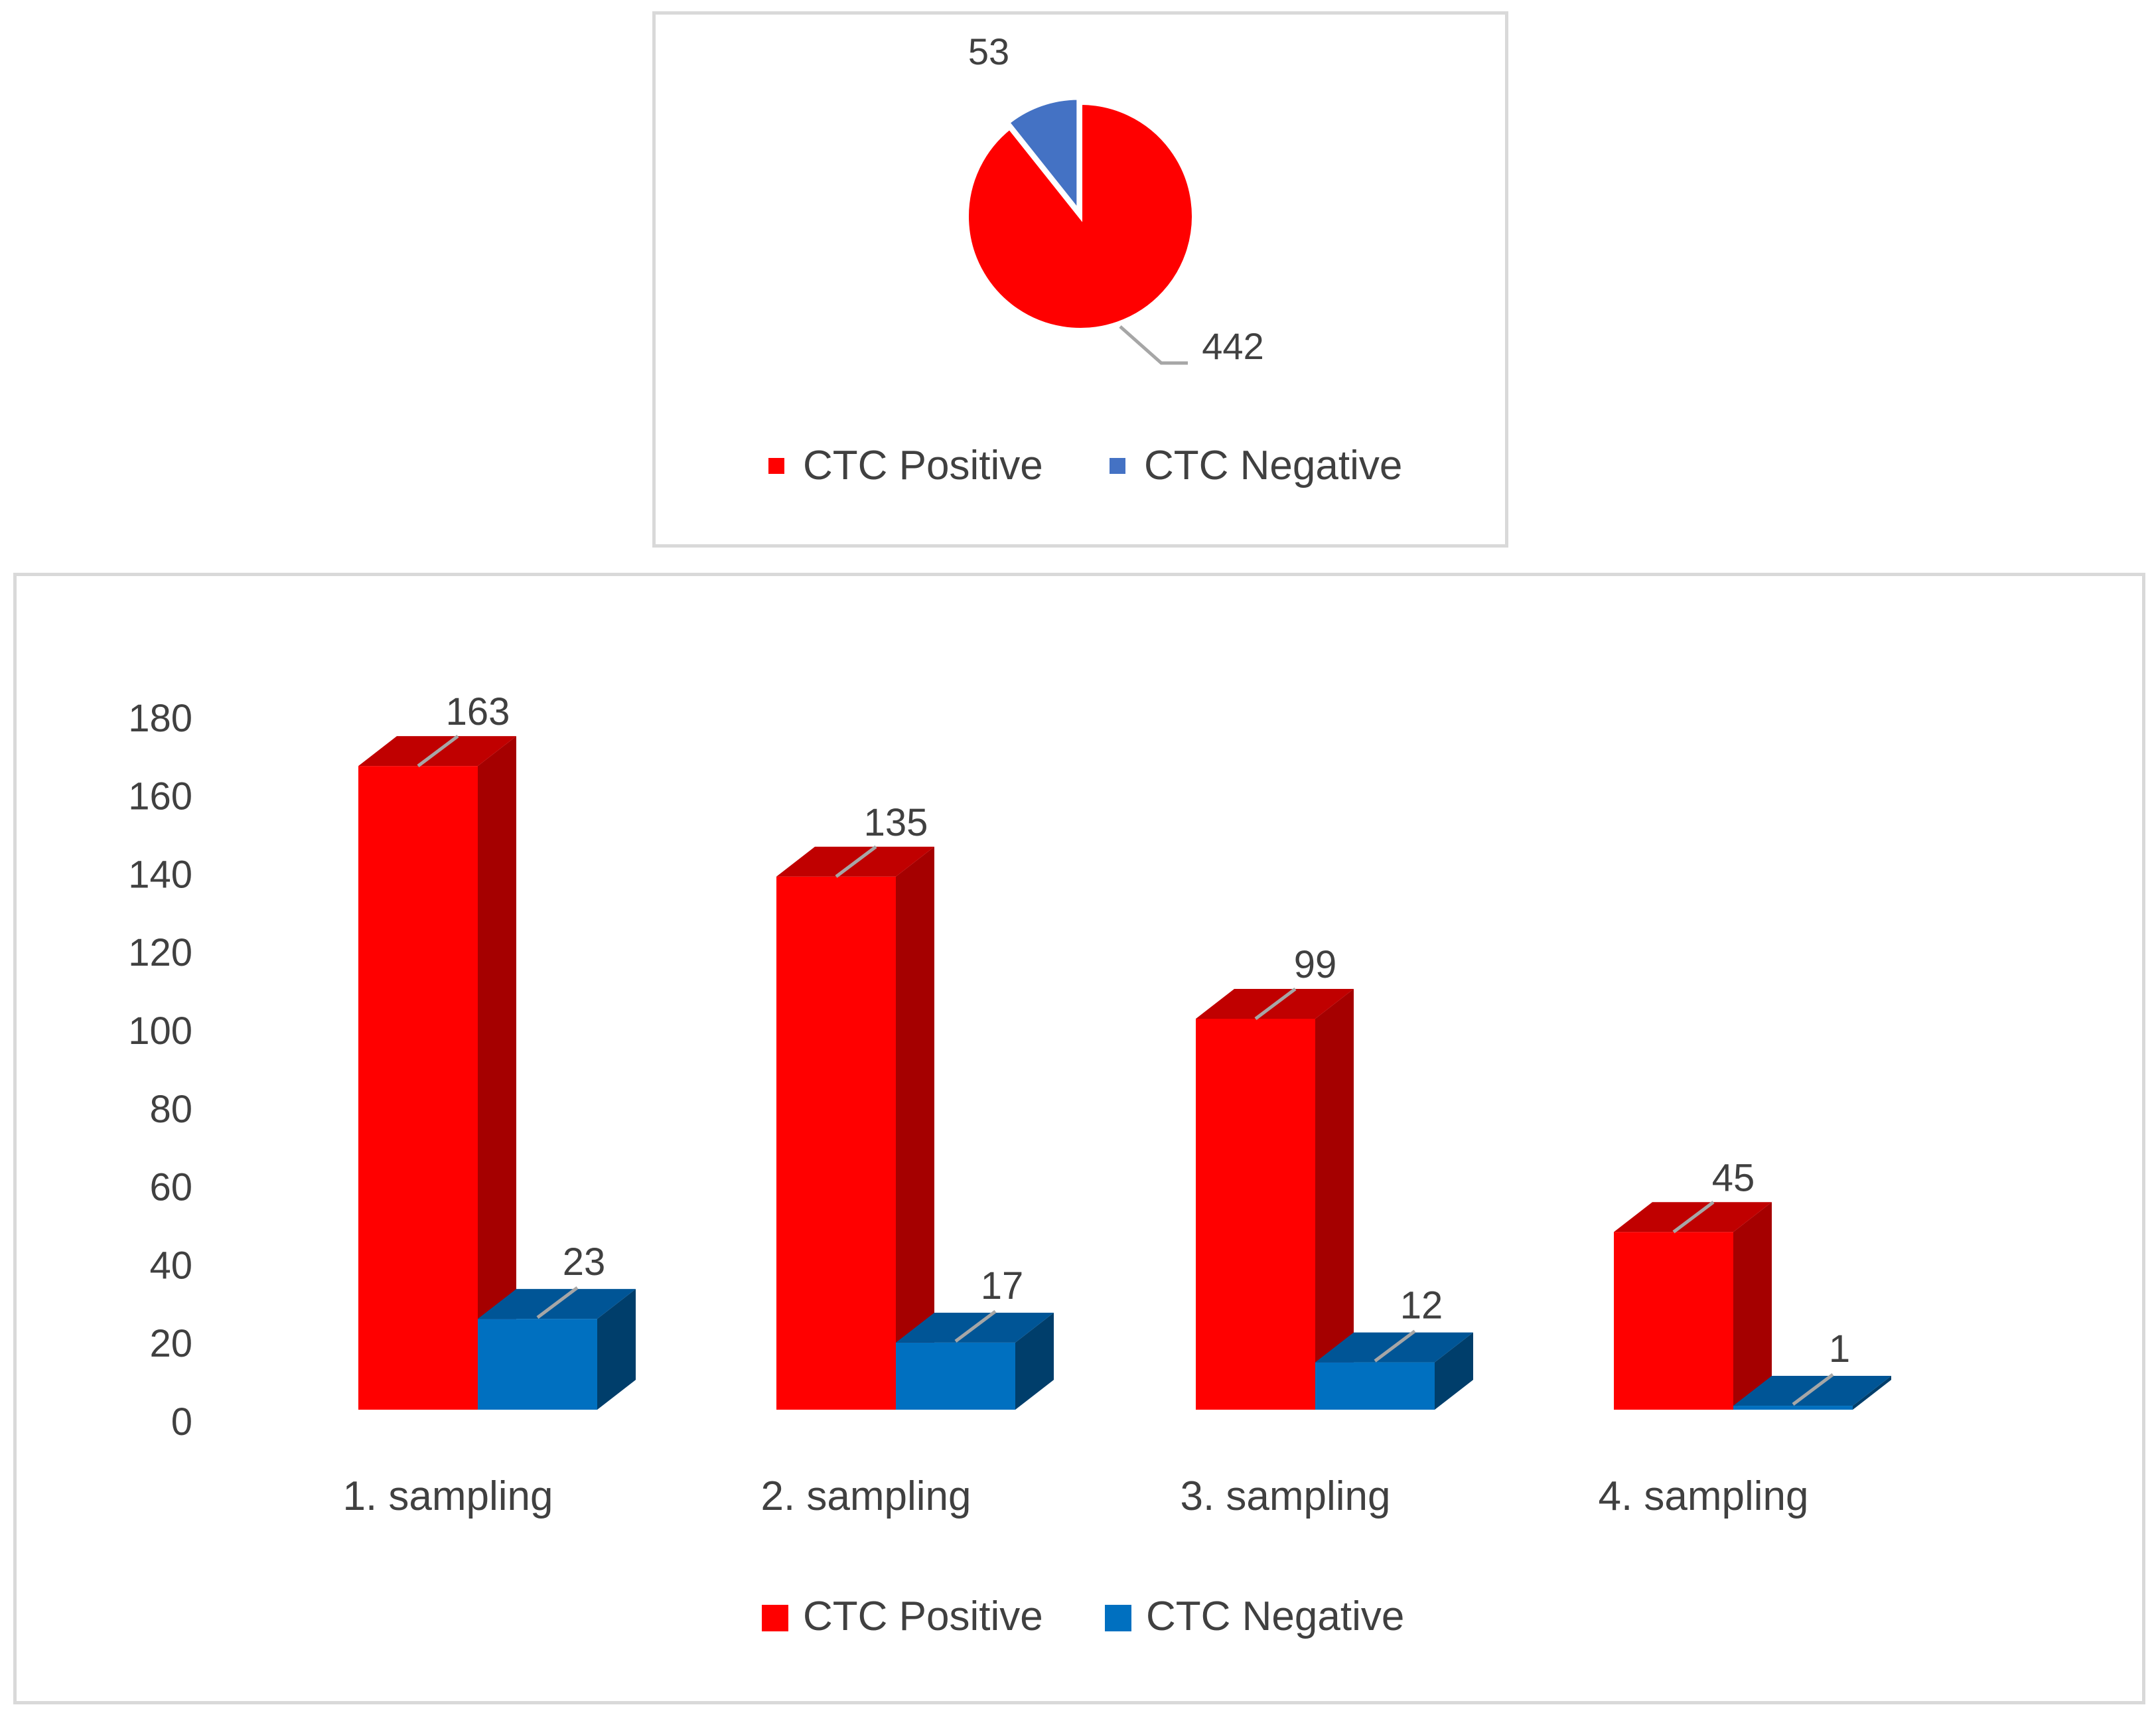 The image size is (2156, 1713). I want to click on data-label-ctc-positive: 135, so click(896, 823).